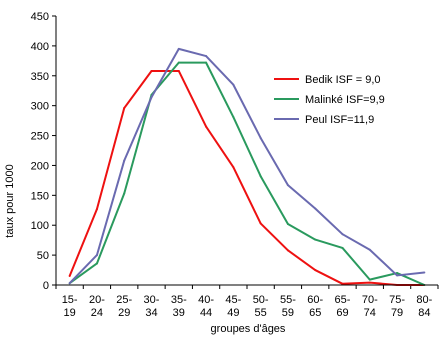 The width and height of the screenshot is (443, 337). Describe the element at coordinates (97, 300) in the screenshot. I see `x-tick-label: 20-` at that location.